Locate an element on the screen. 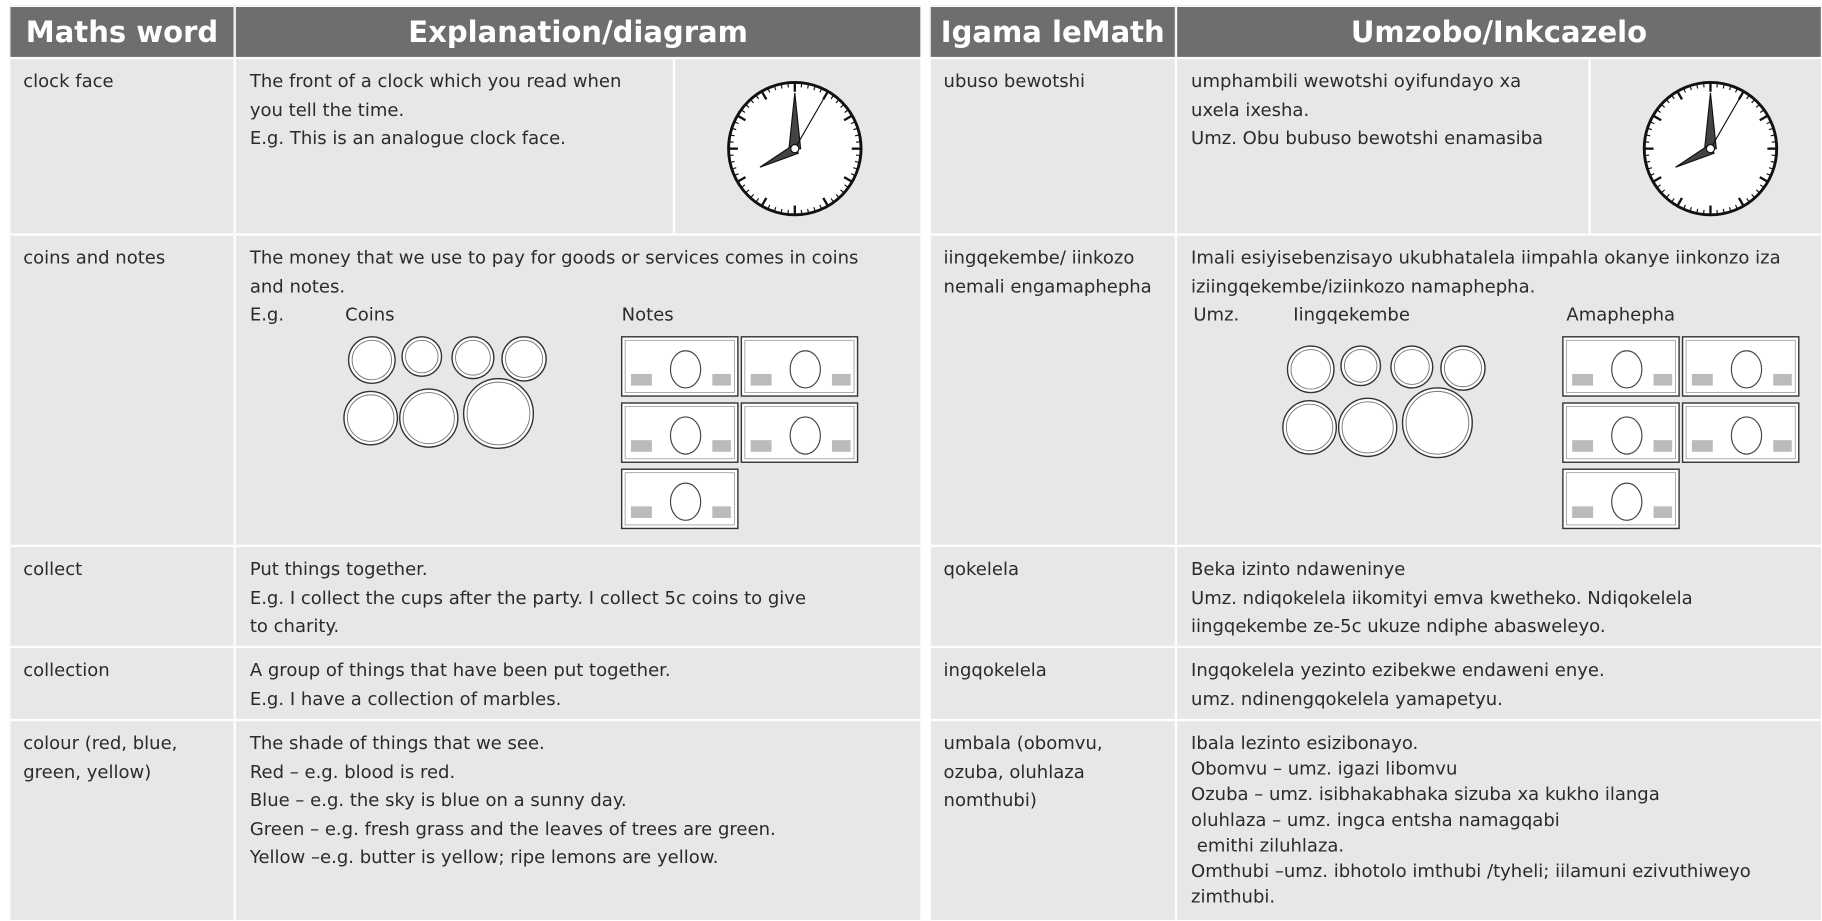 This screenshot has height=921, width=1822. term: colour (red, blue, is located at coordinates (100, 743).